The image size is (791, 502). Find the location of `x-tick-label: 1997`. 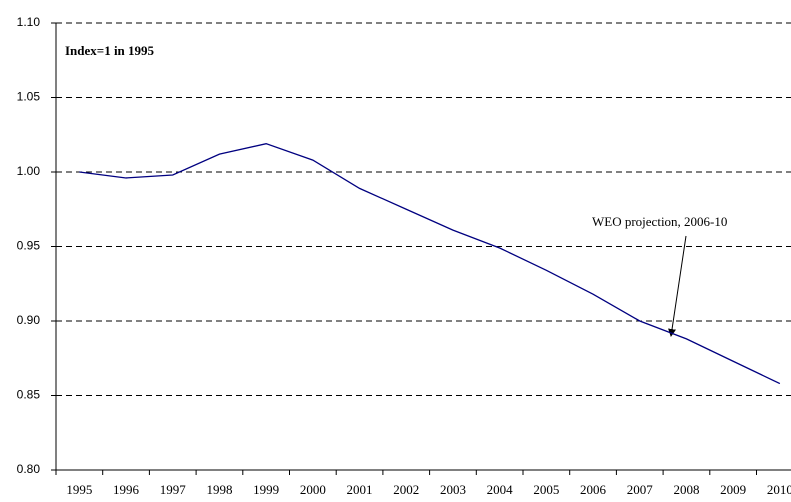

x-tick-label: 1997 is located at coordinates (173, 489).